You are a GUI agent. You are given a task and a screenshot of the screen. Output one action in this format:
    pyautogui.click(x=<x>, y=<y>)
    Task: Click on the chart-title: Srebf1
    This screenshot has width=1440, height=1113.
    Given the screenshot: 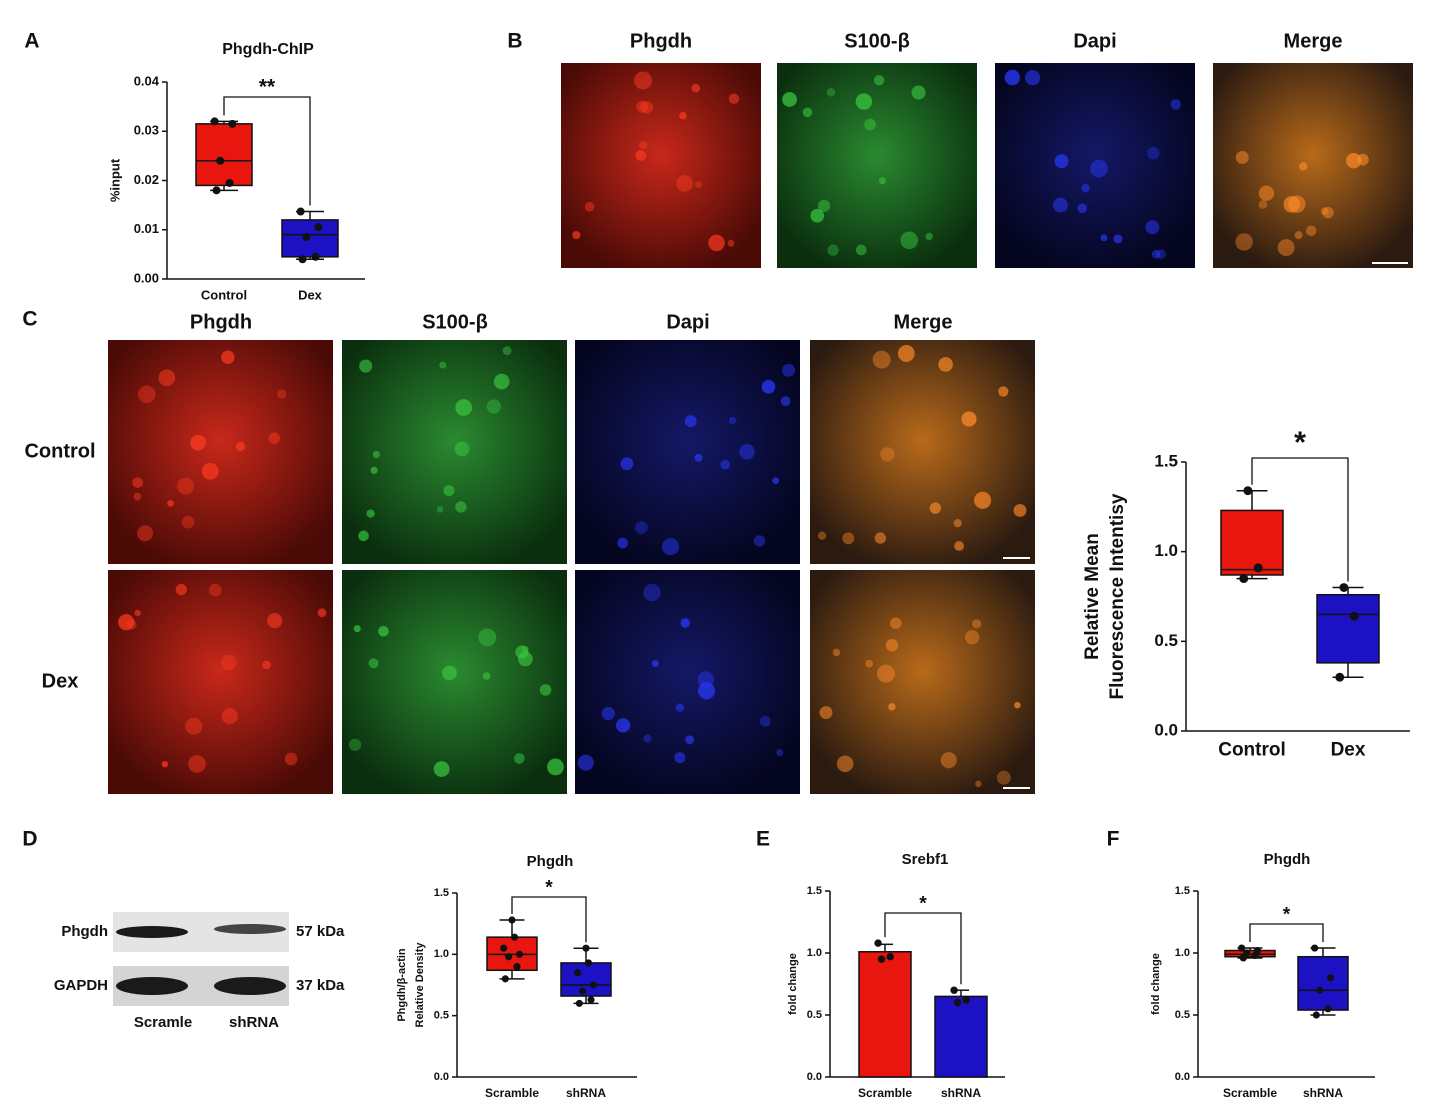 What is the action you would take?
    pyautogui.click(x=925, y=859)
    